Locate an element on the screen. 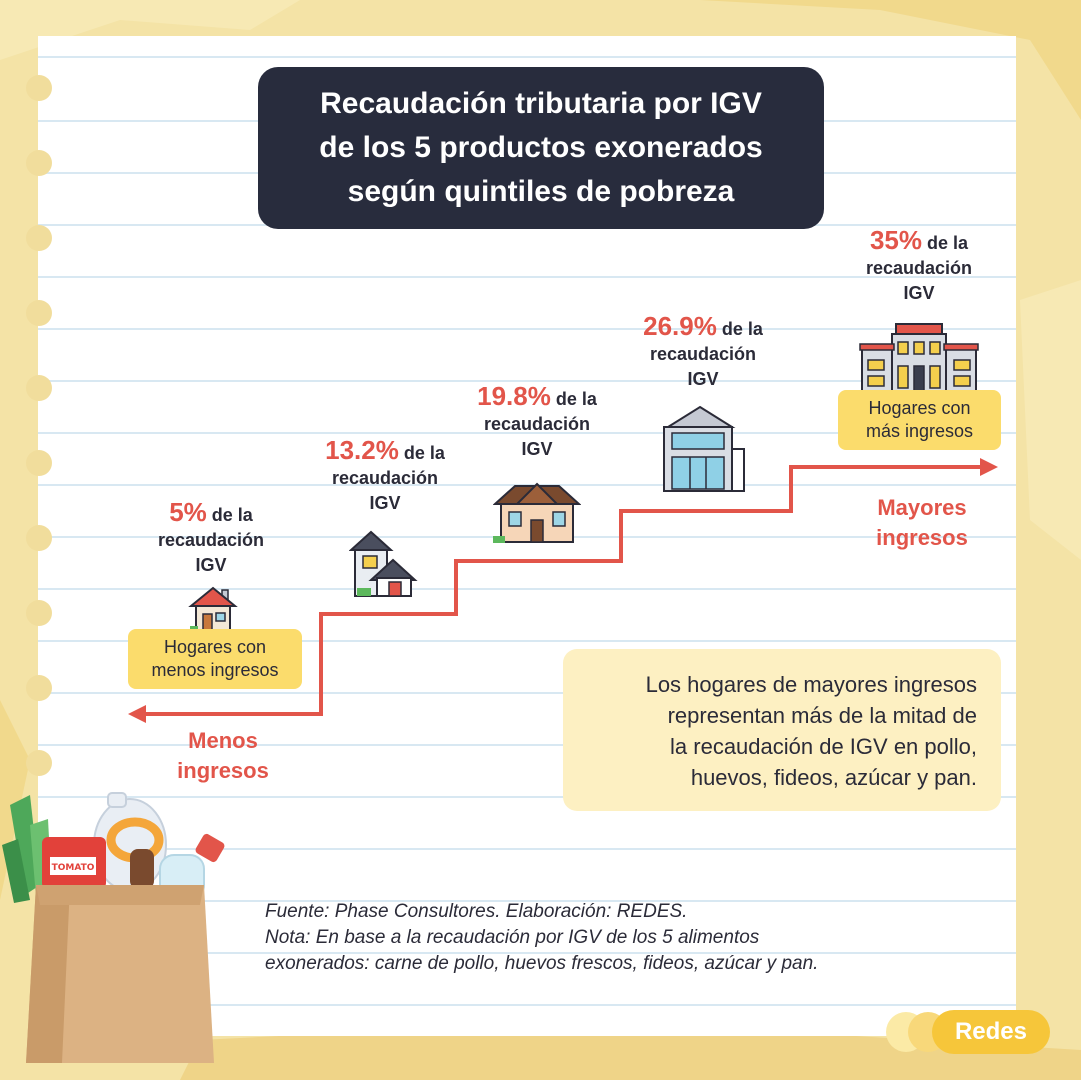 This screenshot has width=1081, height=1080. small-house-icon is located at coordinates (213, 608).